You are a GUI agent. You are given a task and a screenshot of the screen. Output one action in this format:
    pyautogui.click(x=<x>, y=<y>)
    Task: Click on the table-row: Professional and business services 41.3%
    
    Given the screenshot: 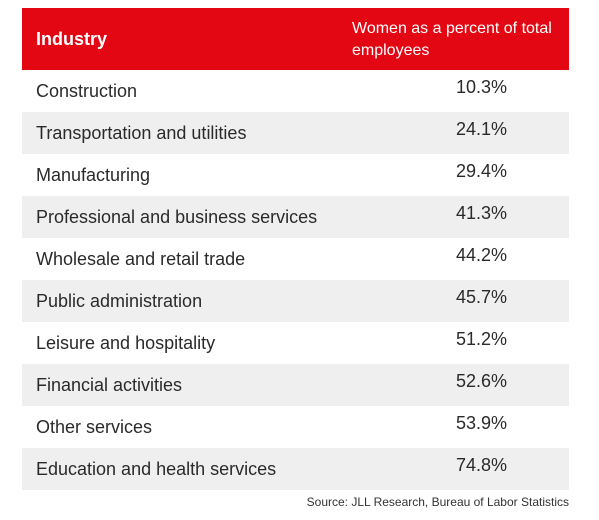 What is the action you would take?
    pyautogui.click(x=295, y=217)
    